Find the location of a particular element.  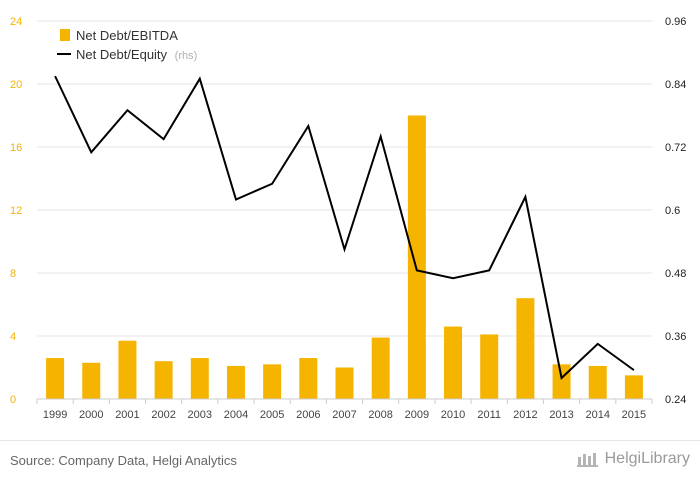

bar-2015 is located at coordinates (634, 387).